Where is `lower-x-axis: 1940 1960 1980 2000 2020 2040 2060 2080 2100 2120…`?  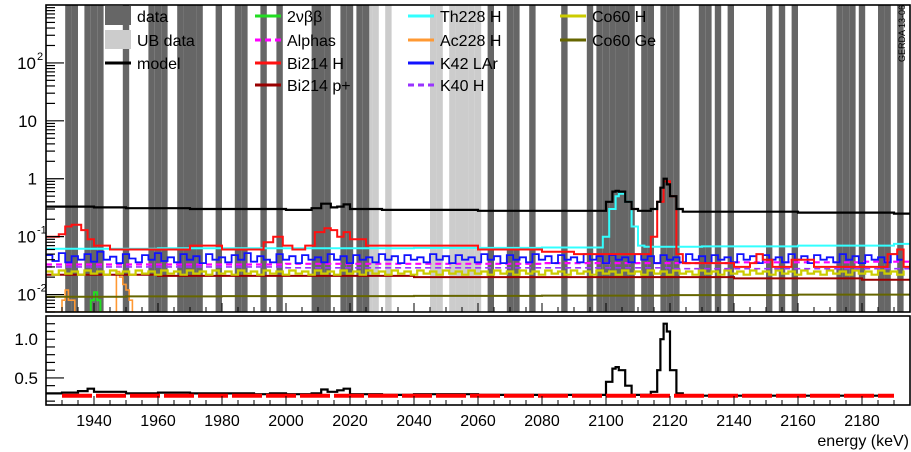 lower-x-axis: 1940 1960 1980 2000 2020 2040 2060 2080 2100 2120… is located at coordinates (478, 413).